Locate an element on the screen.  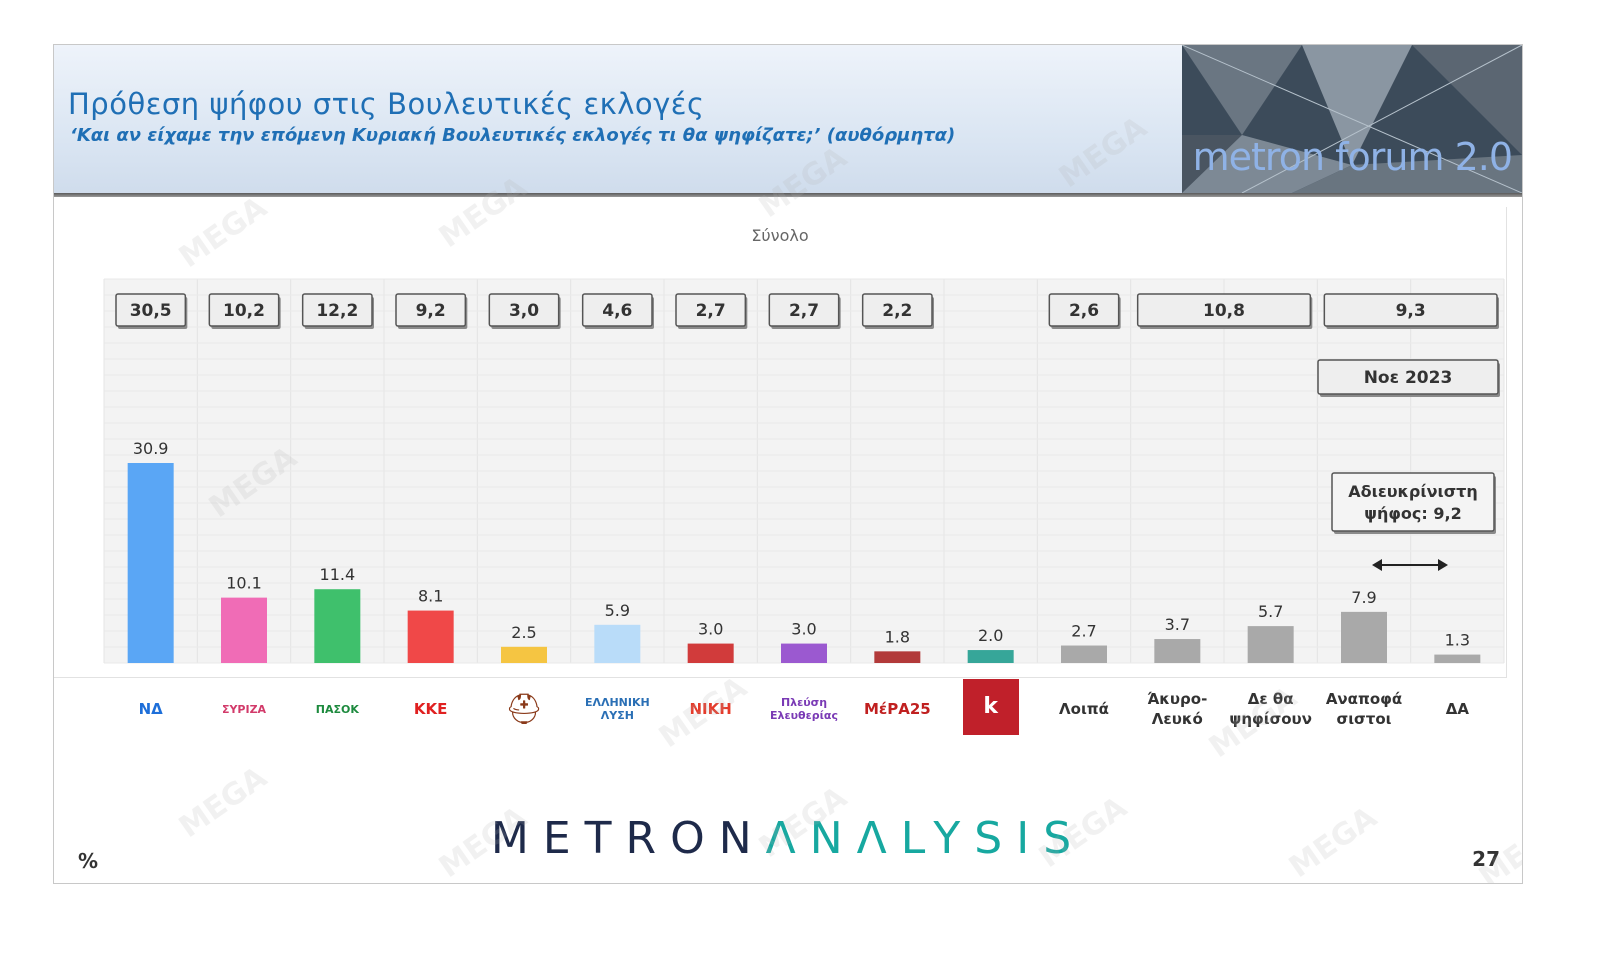
mera25-logo: ΜέΡΑ25 is located at coordinates (897, 709).